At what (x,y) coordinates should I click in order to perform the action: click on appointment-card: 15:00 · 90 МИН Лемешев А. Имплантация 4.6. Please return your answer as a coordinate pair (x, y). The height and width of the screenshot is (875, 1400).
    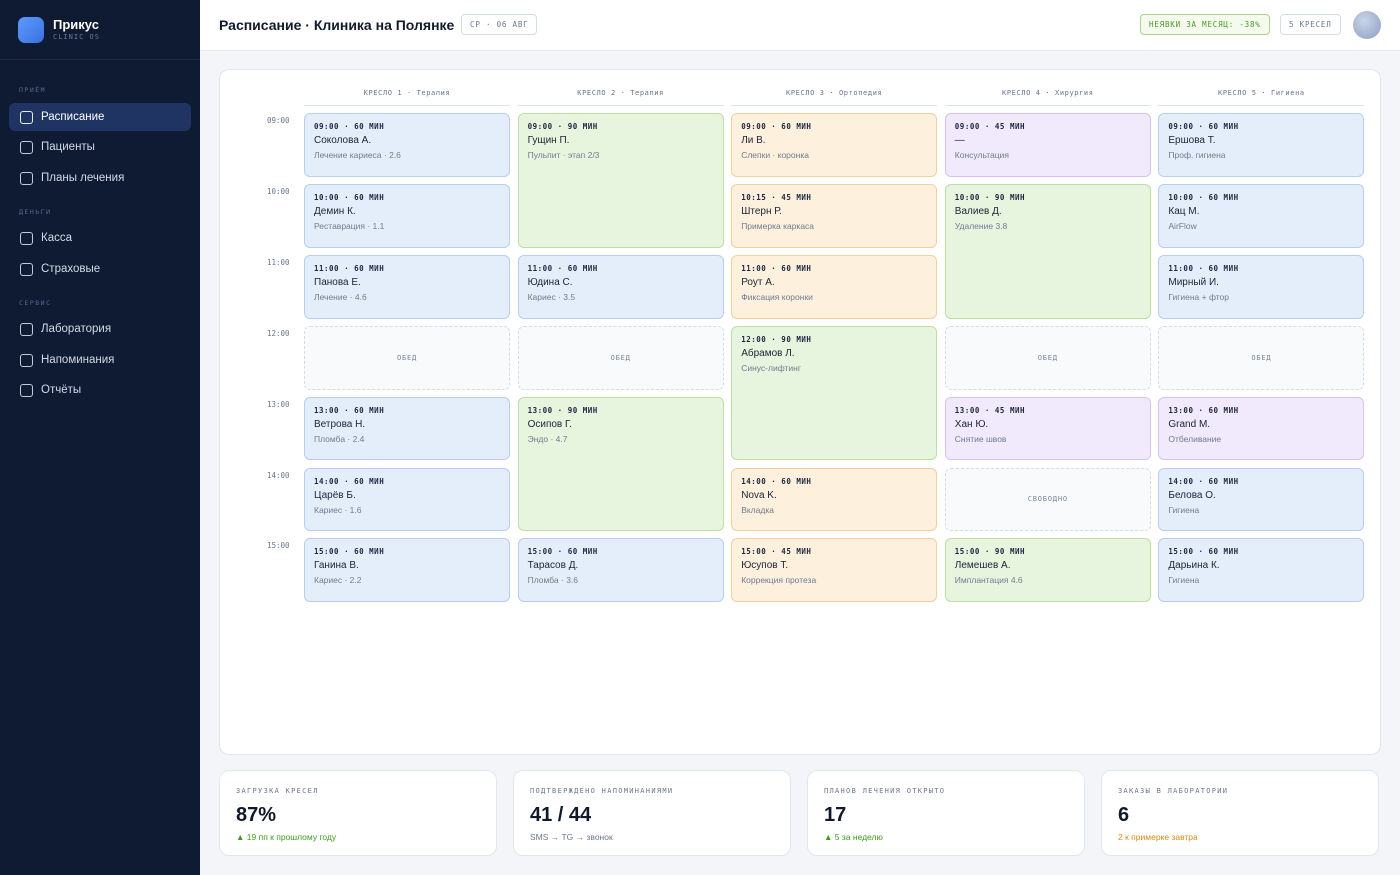
    Looking at the image, I should click on (1047, 570).